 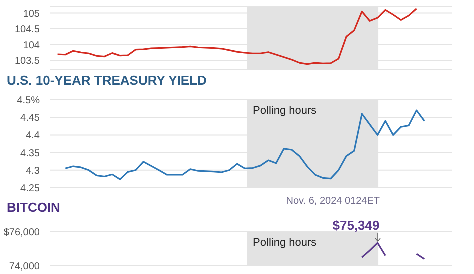 I want to click on y-tick-label: 4.45, so click(x=30, y=118).